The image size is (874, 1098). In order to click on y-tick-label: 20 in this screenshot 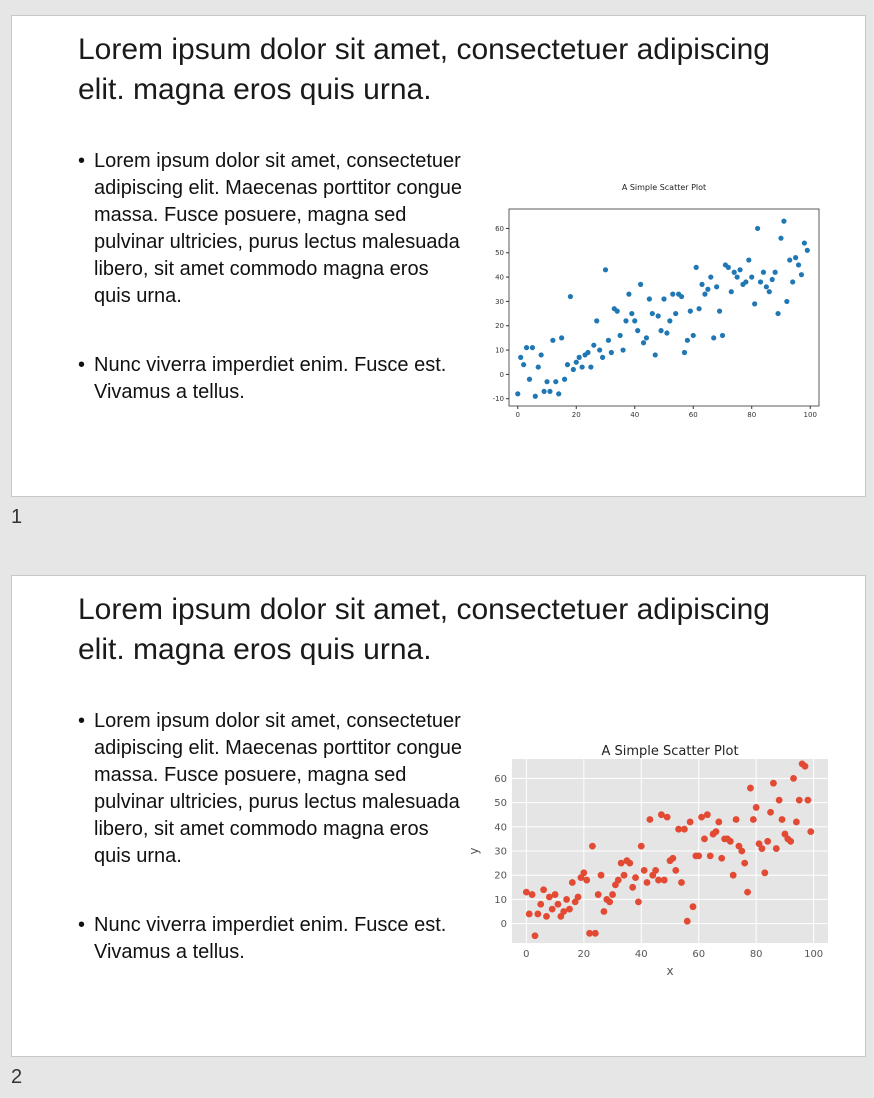, I will do `click(500, 876)`.